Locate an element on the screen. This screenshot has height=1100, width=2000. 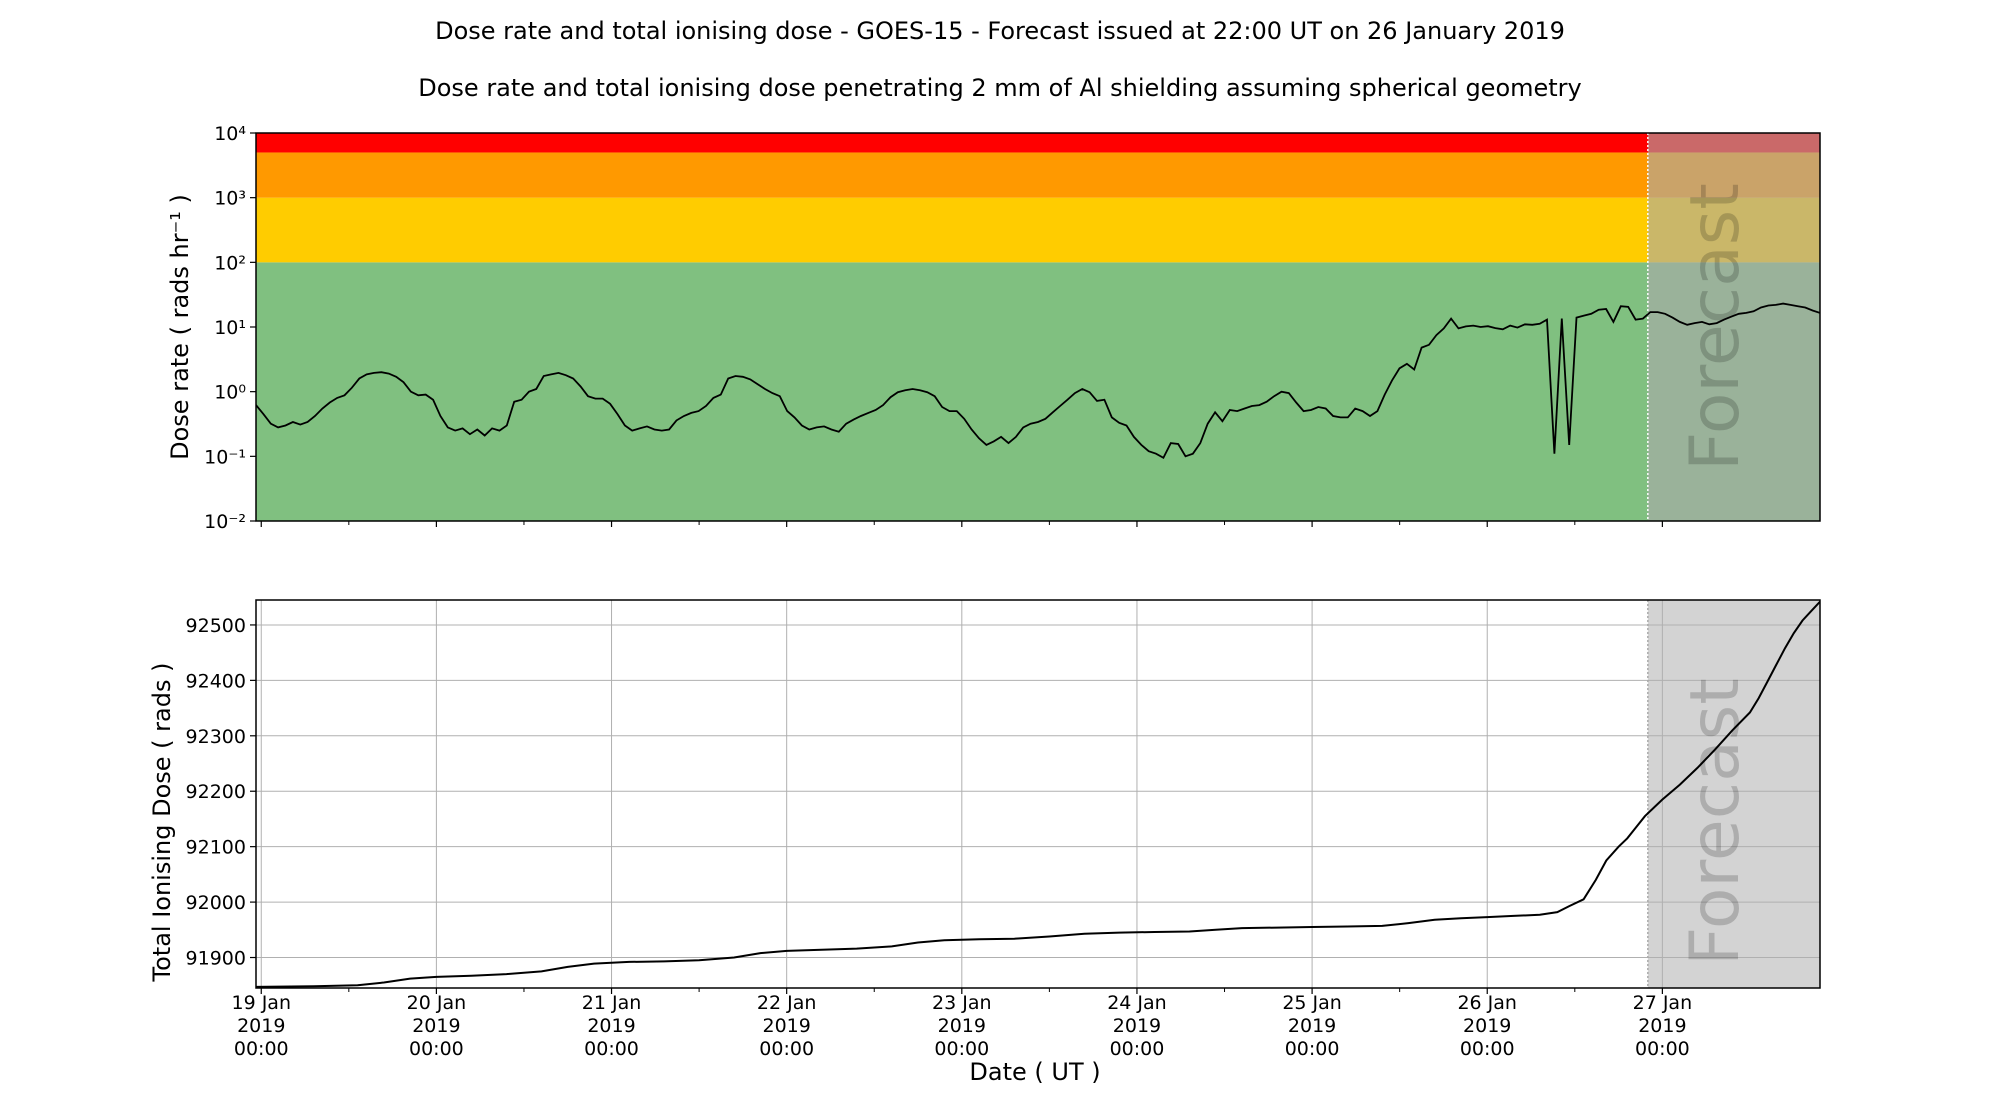
y-tick-label: 10⁴ is located at coordinates (230, 134).